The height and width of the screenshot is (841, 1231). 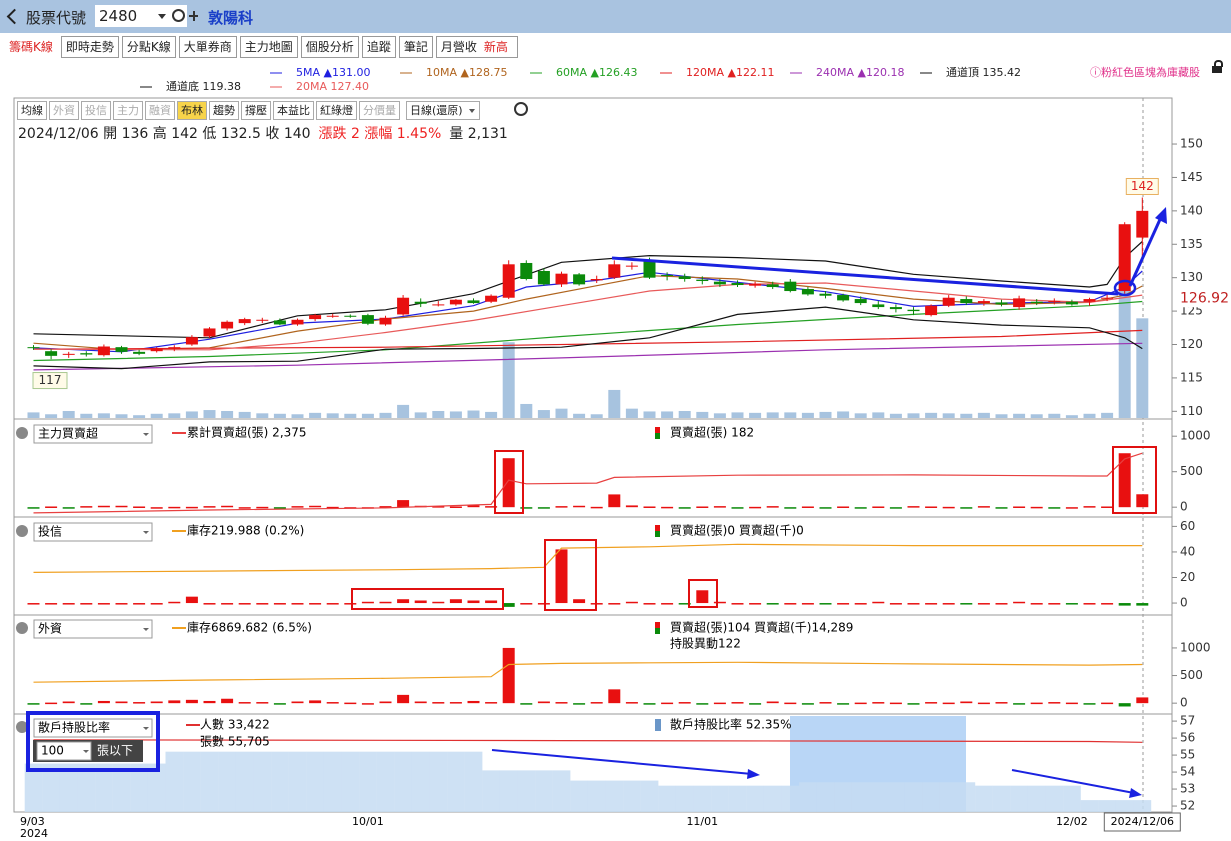 What do you see at coordinates (256, 110) in the screenshot?
I see `toggle-button: 撐壓` at bounding box center [256, 110].